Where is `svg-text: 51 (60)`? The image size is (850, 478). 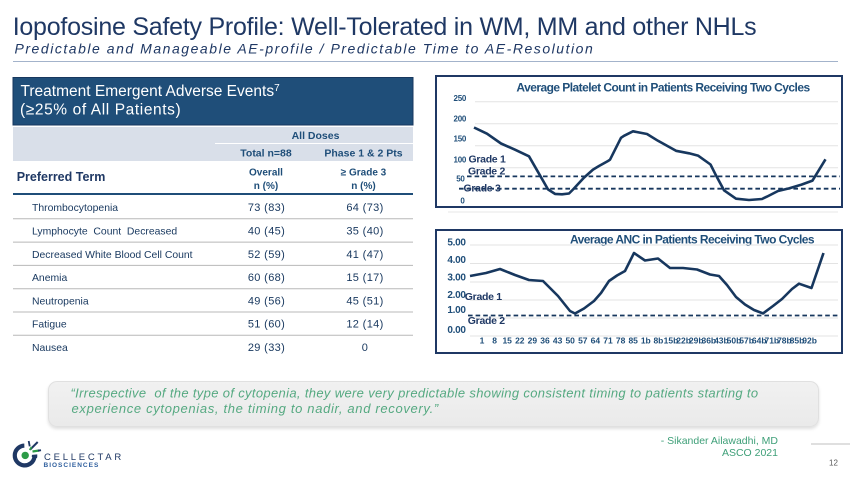
svg-text: 51 (60) is located at coordinates (266, 325).